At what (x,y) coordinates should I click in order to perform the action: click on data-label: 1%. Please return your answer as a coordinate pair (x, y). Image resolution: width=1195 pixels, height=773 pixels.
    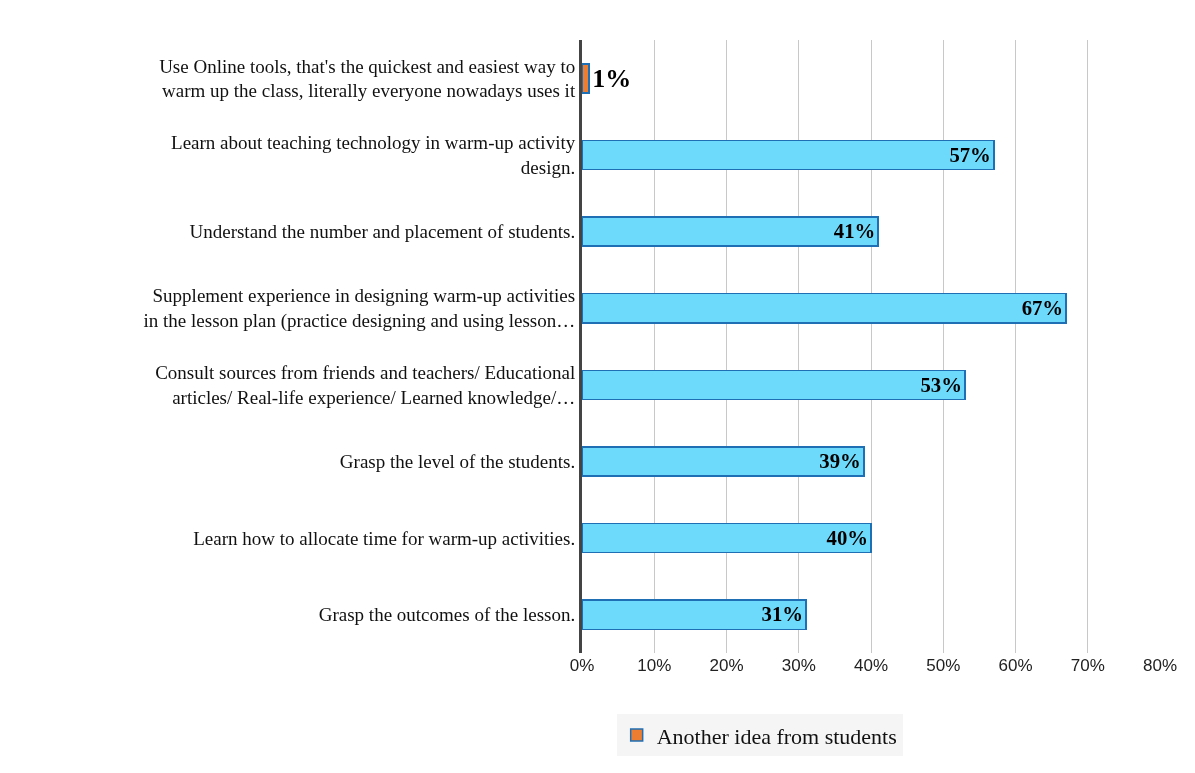
    Looking at the image, I should click on (612, 78).